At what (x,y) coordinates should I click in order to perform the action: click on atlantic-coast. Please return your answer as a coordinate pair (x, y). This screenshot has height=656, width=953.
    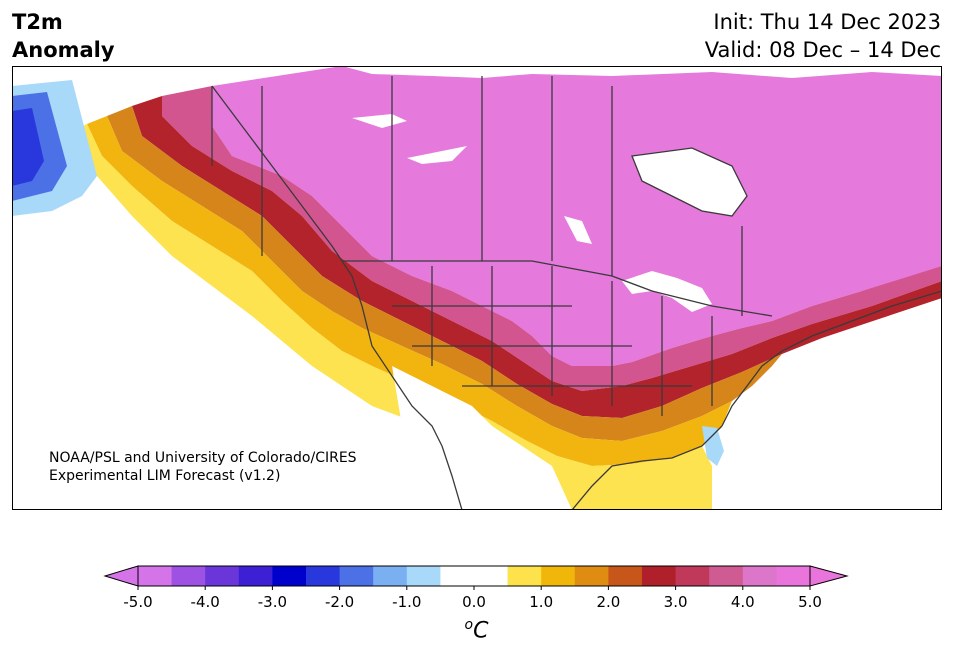
    Looking at the image, I should click on (831, 358).